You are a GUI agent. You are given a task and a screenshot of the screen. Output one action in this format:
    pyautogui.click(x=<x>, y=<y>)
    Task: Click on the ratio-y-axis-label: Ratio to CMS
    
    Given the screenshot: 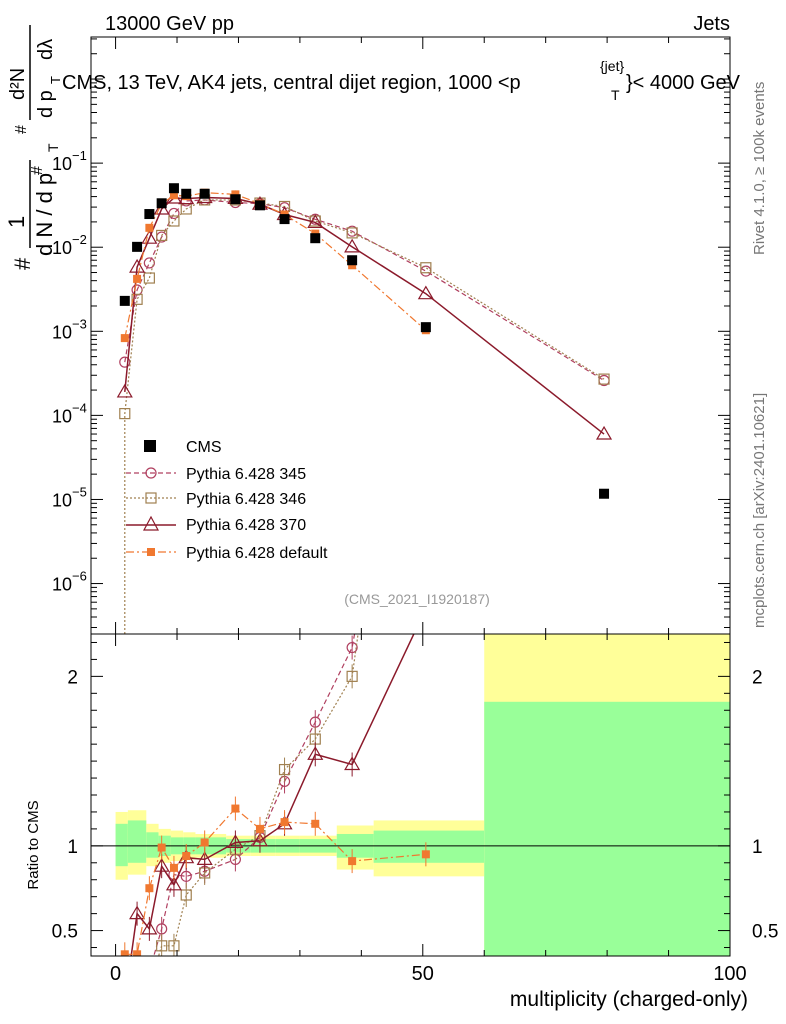 What is the action you would take?
    pyautogui.click(x=33, y=844)
    